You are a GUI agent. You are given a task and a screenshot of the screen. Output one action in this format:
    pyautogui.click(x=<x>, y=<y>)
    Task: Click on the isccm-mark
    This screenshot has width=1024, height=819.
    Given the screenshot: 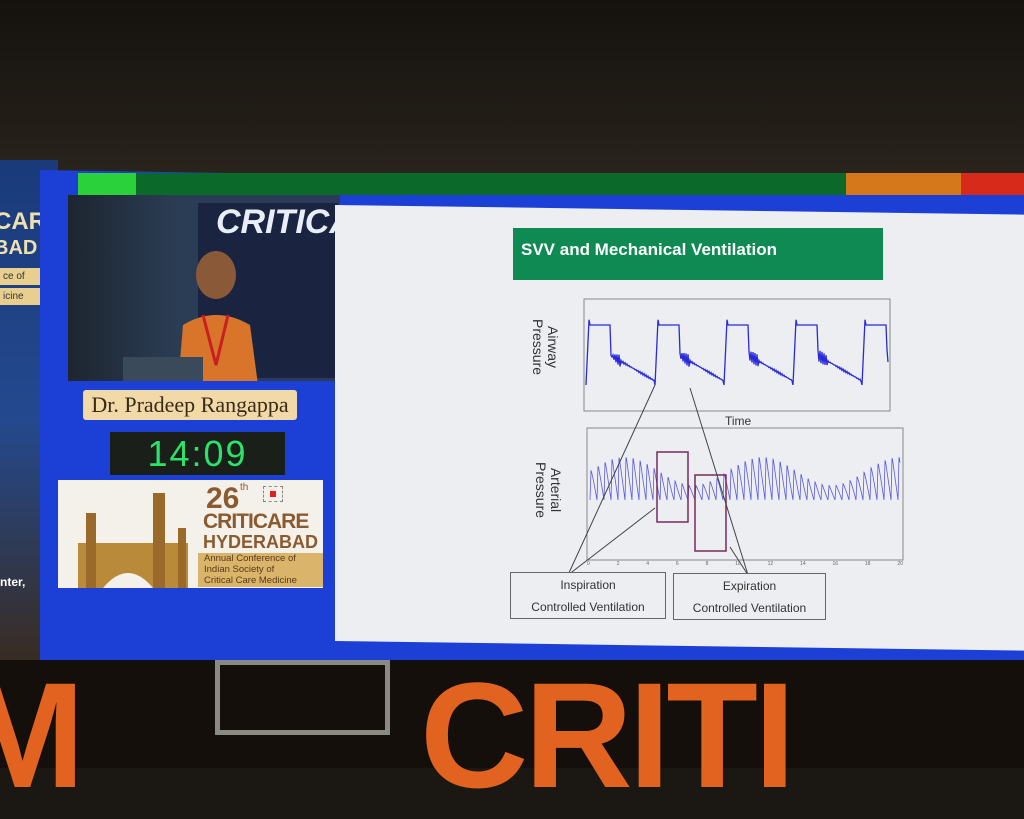 What is the action you would take?
    pyautogui.click(x=273, y=494)
    